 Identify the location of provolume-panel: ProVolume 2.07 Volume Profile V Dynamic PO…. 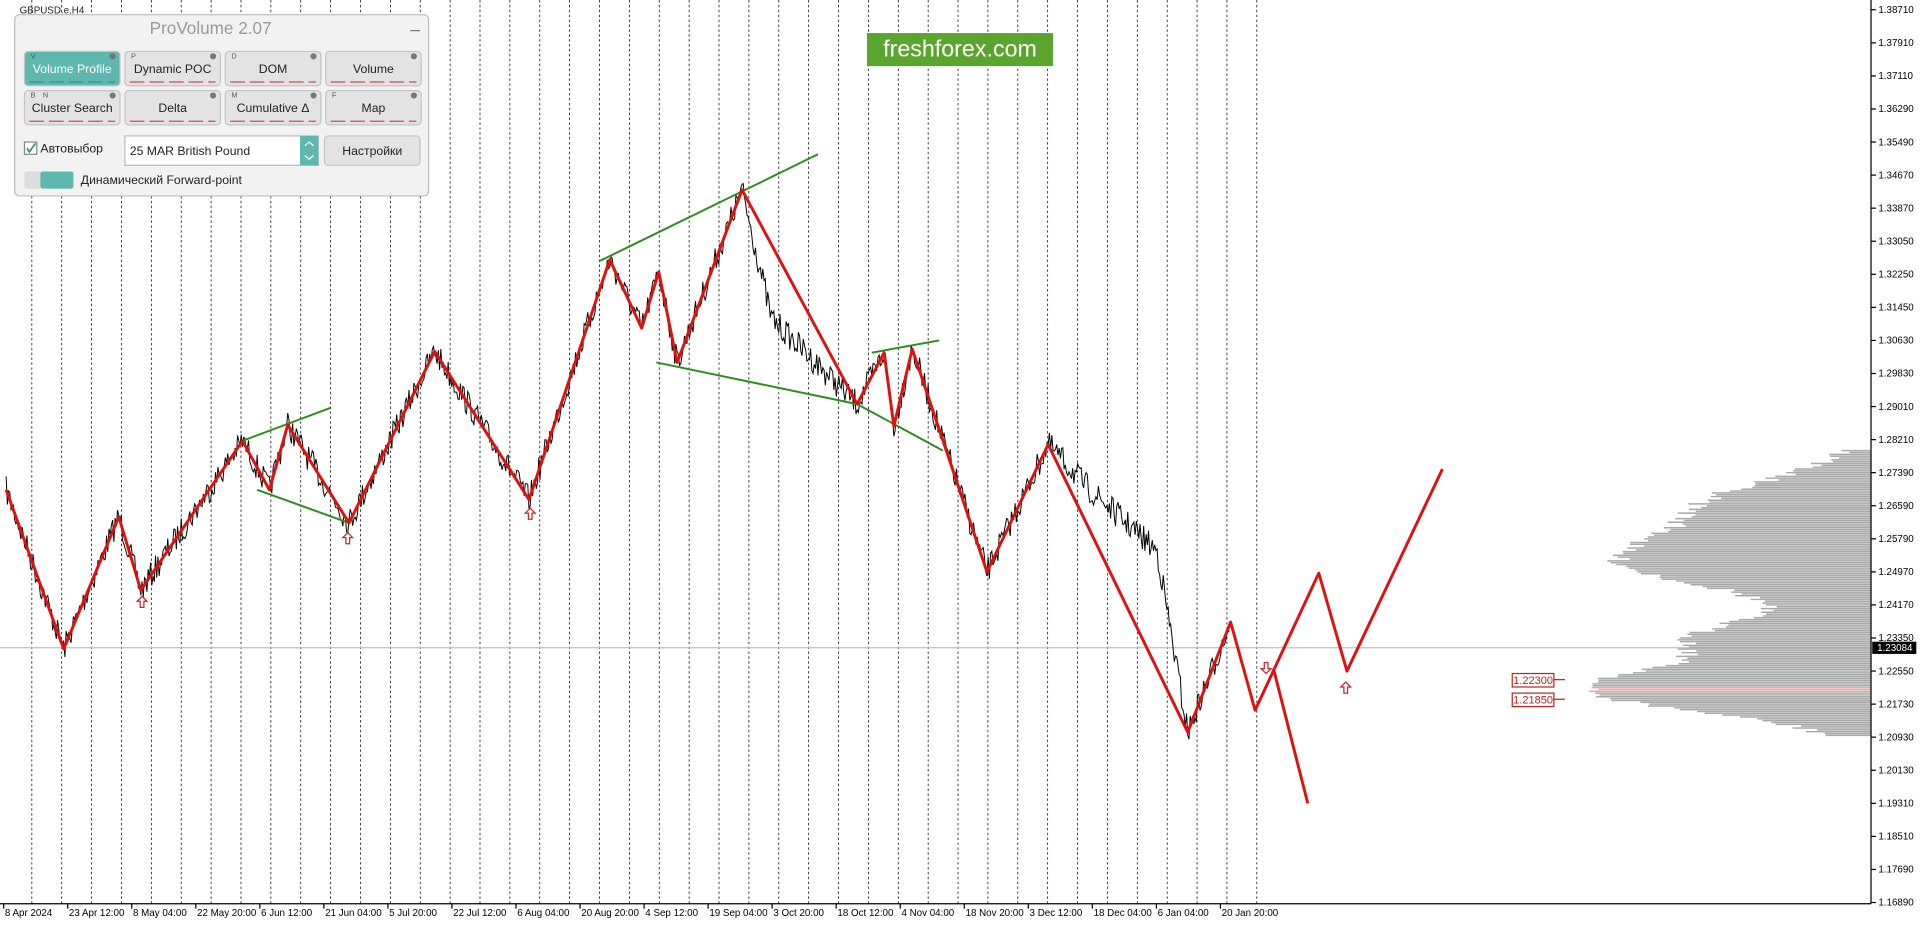
(222, 105).